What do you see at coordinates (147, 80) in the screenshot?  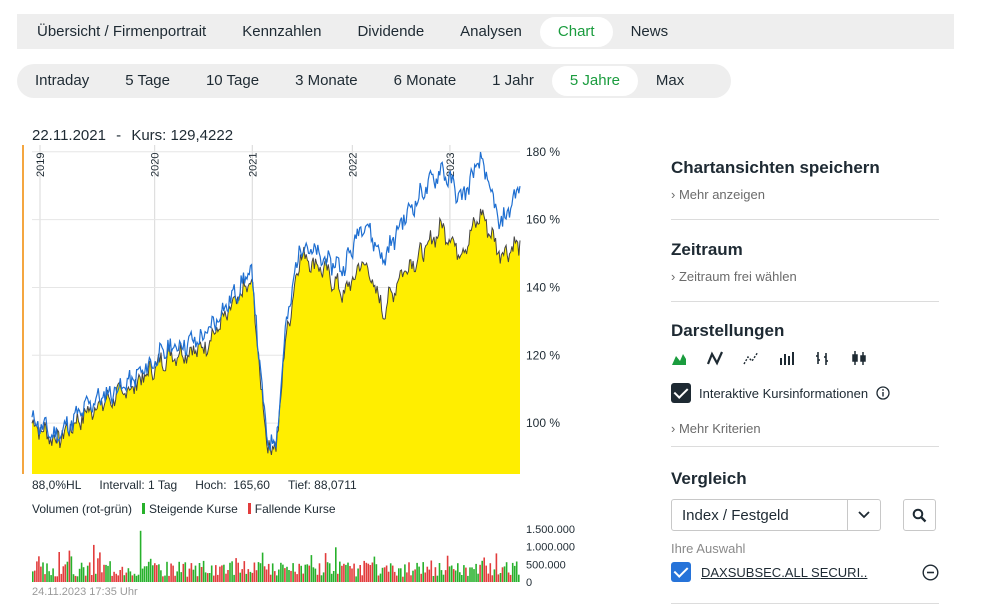 I see `range-tab-1: 5 Tage` at bounding box center [147, 80].